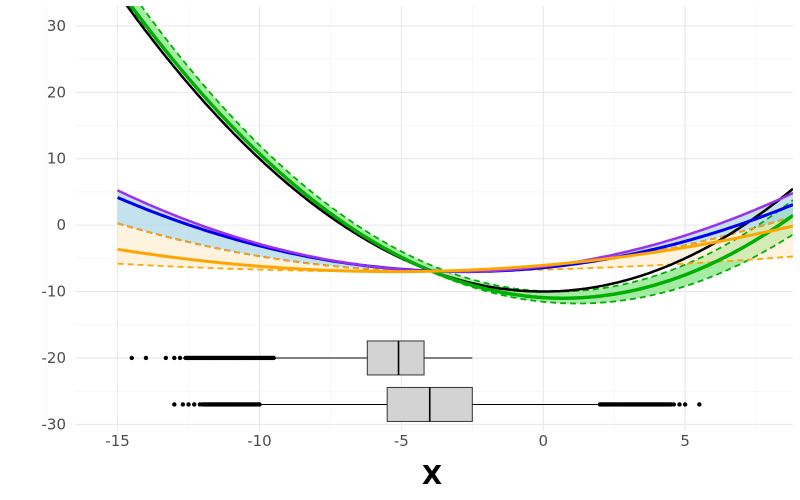 This screenshot has width=800, height=500. What do you see at coordinates (401, 441) in the screenshot?
I see `x-tick-label: -5` at bounding box center [401, 441].